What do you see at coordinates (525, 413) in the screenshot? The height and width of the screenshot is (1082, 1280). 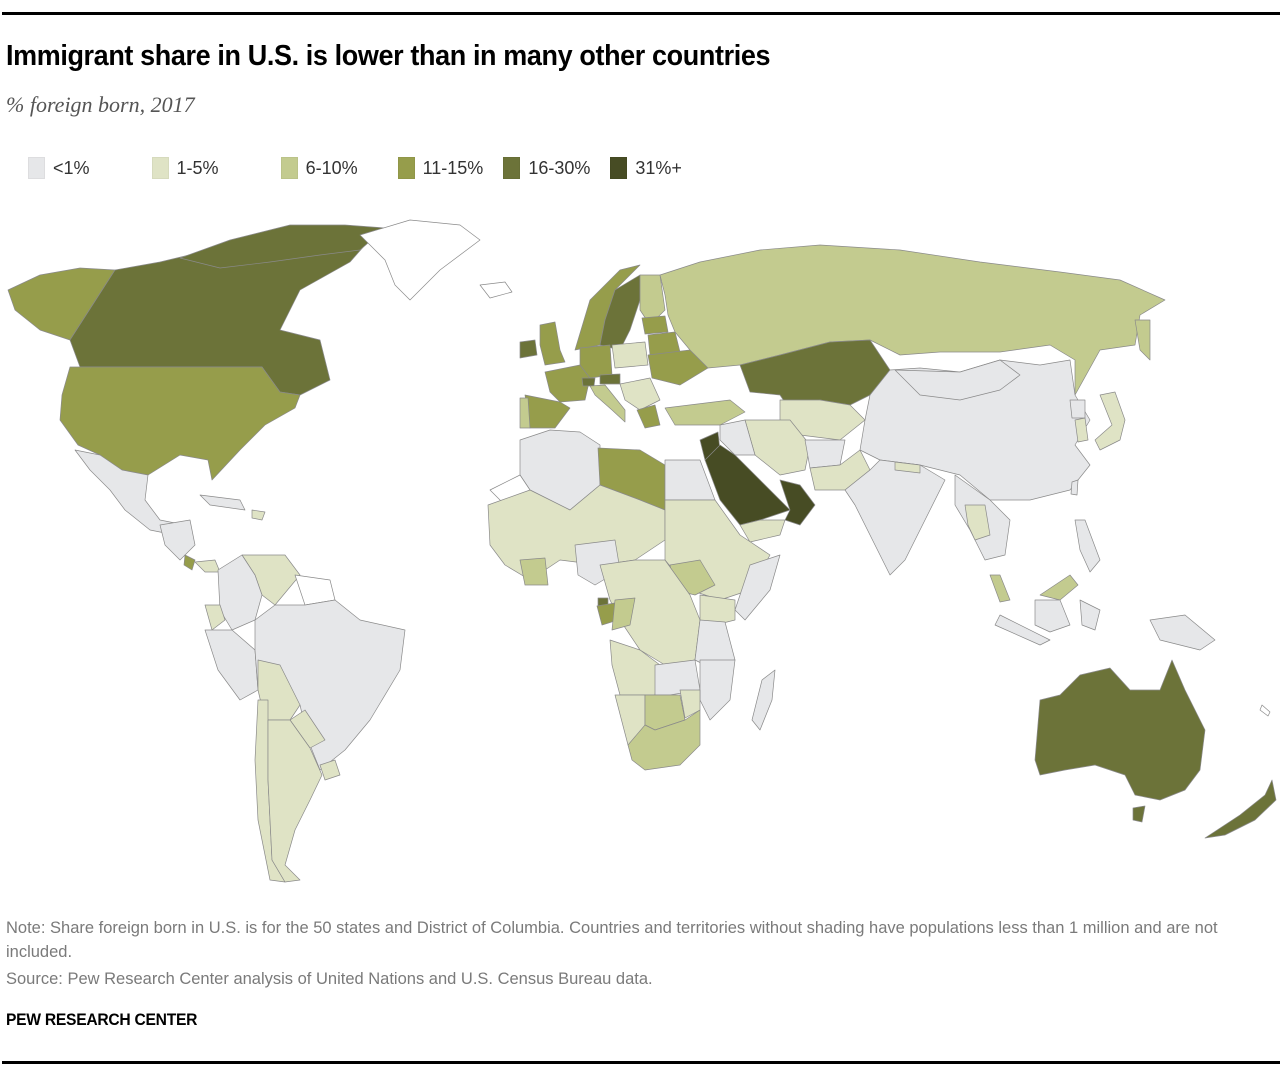 I see `region-portugal` at bounding box center [525, 413].